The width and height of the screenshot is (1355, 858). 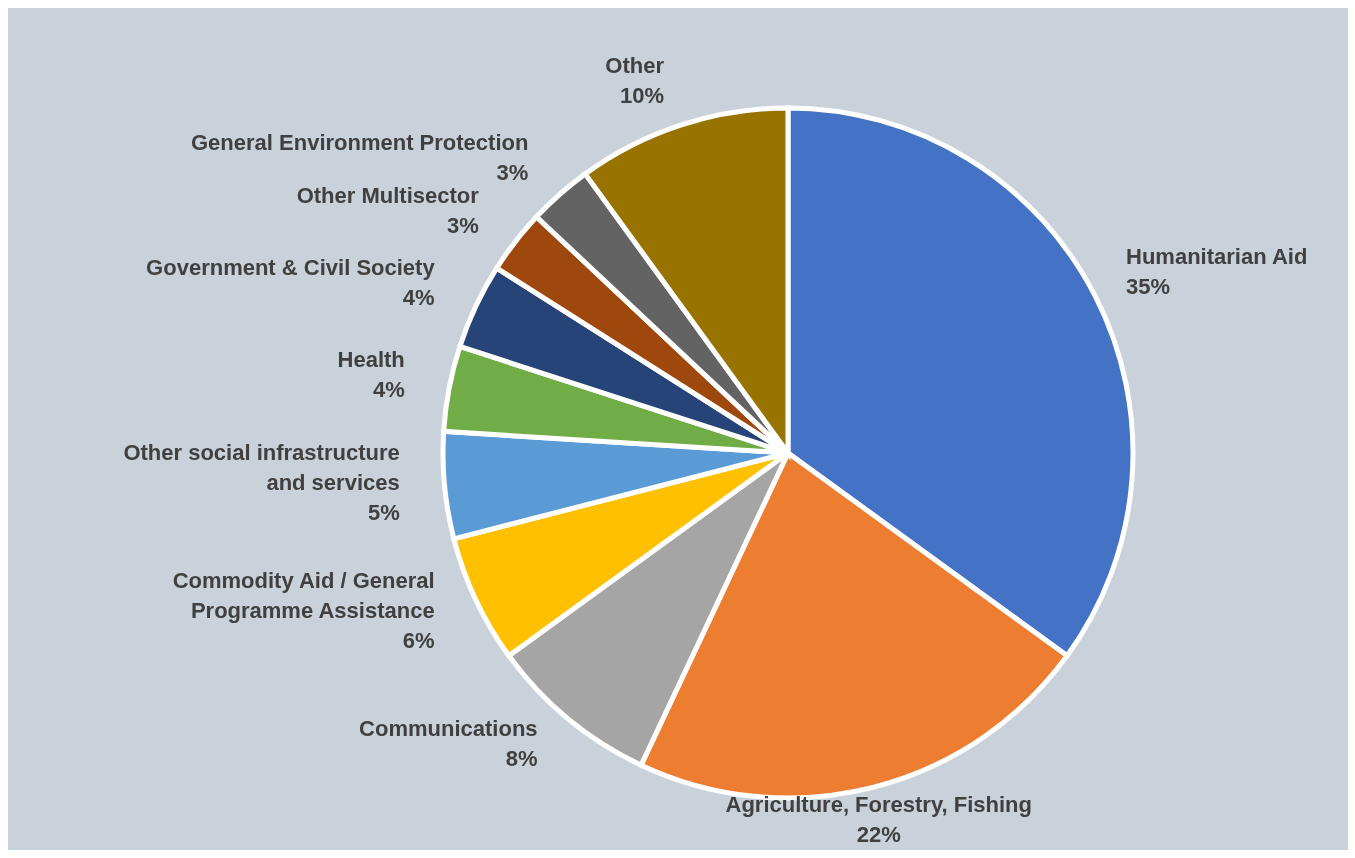 What do you see at coordinates (878, 804) in the screenshot?
I see `slice-label: Agriculture, Forestry, Fishing` at bounding box center [878, 804].